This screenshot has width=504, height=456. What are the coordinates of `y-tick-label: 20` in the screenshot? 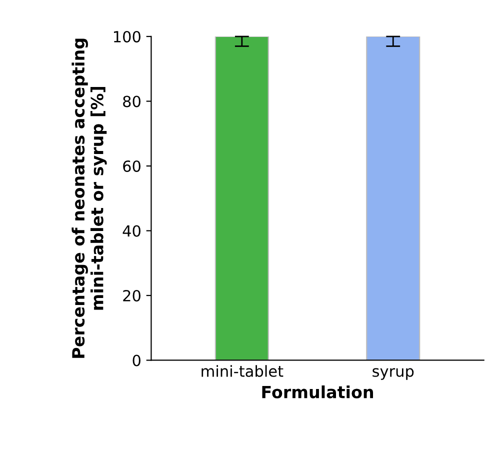 It's located at (131, 296).